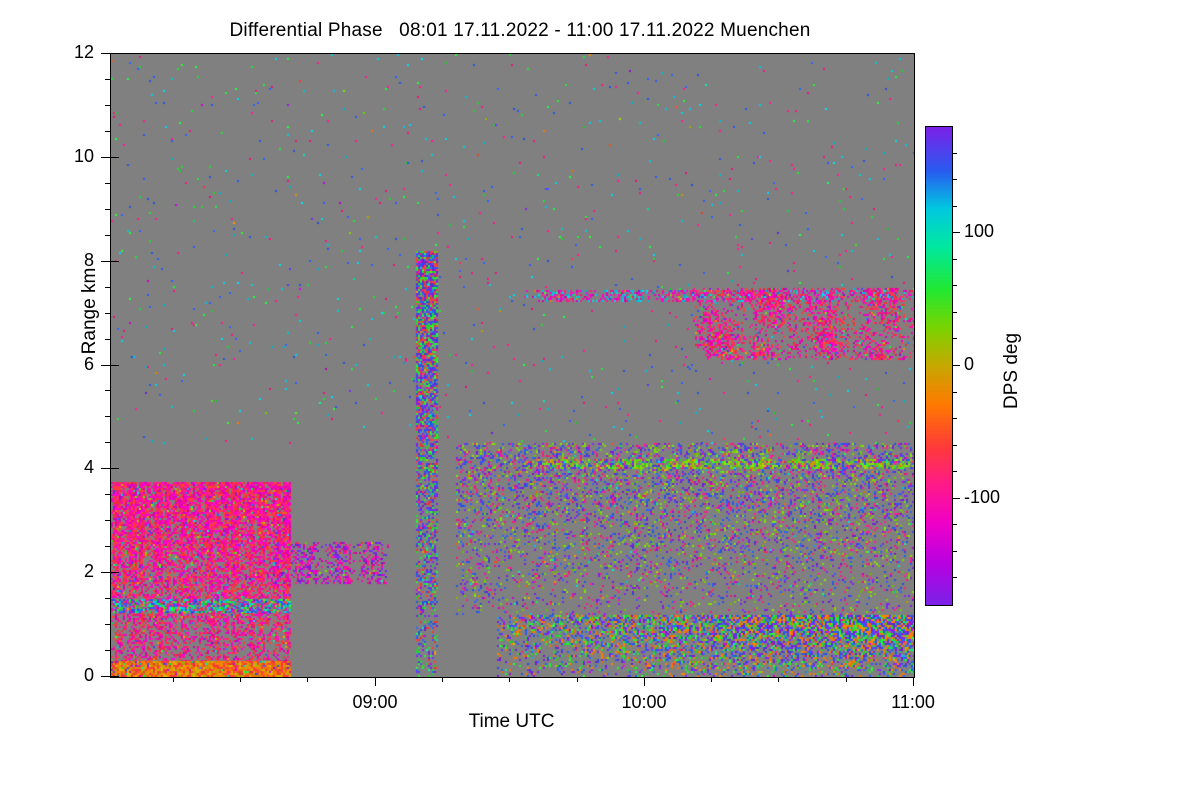  What do you see at coordinates (88, 571) in the screenshot?
I see `y-axis-tick-label: 2` at bounding box center [88, 571].